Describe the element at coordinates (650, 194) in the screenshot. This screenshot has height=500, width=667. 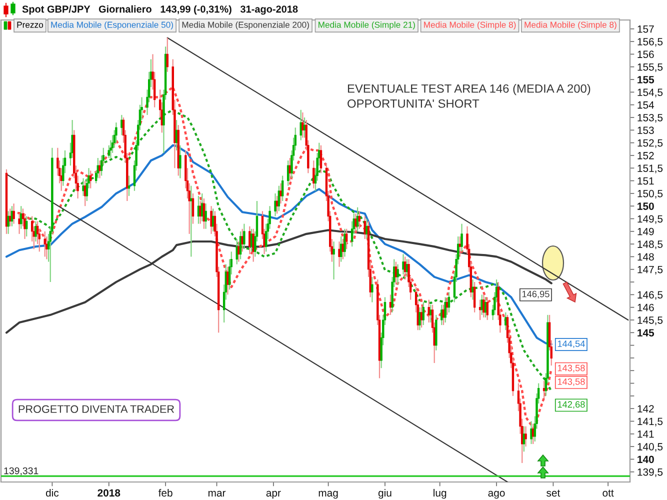
I see `y-tick-label: 150,5` at that location.